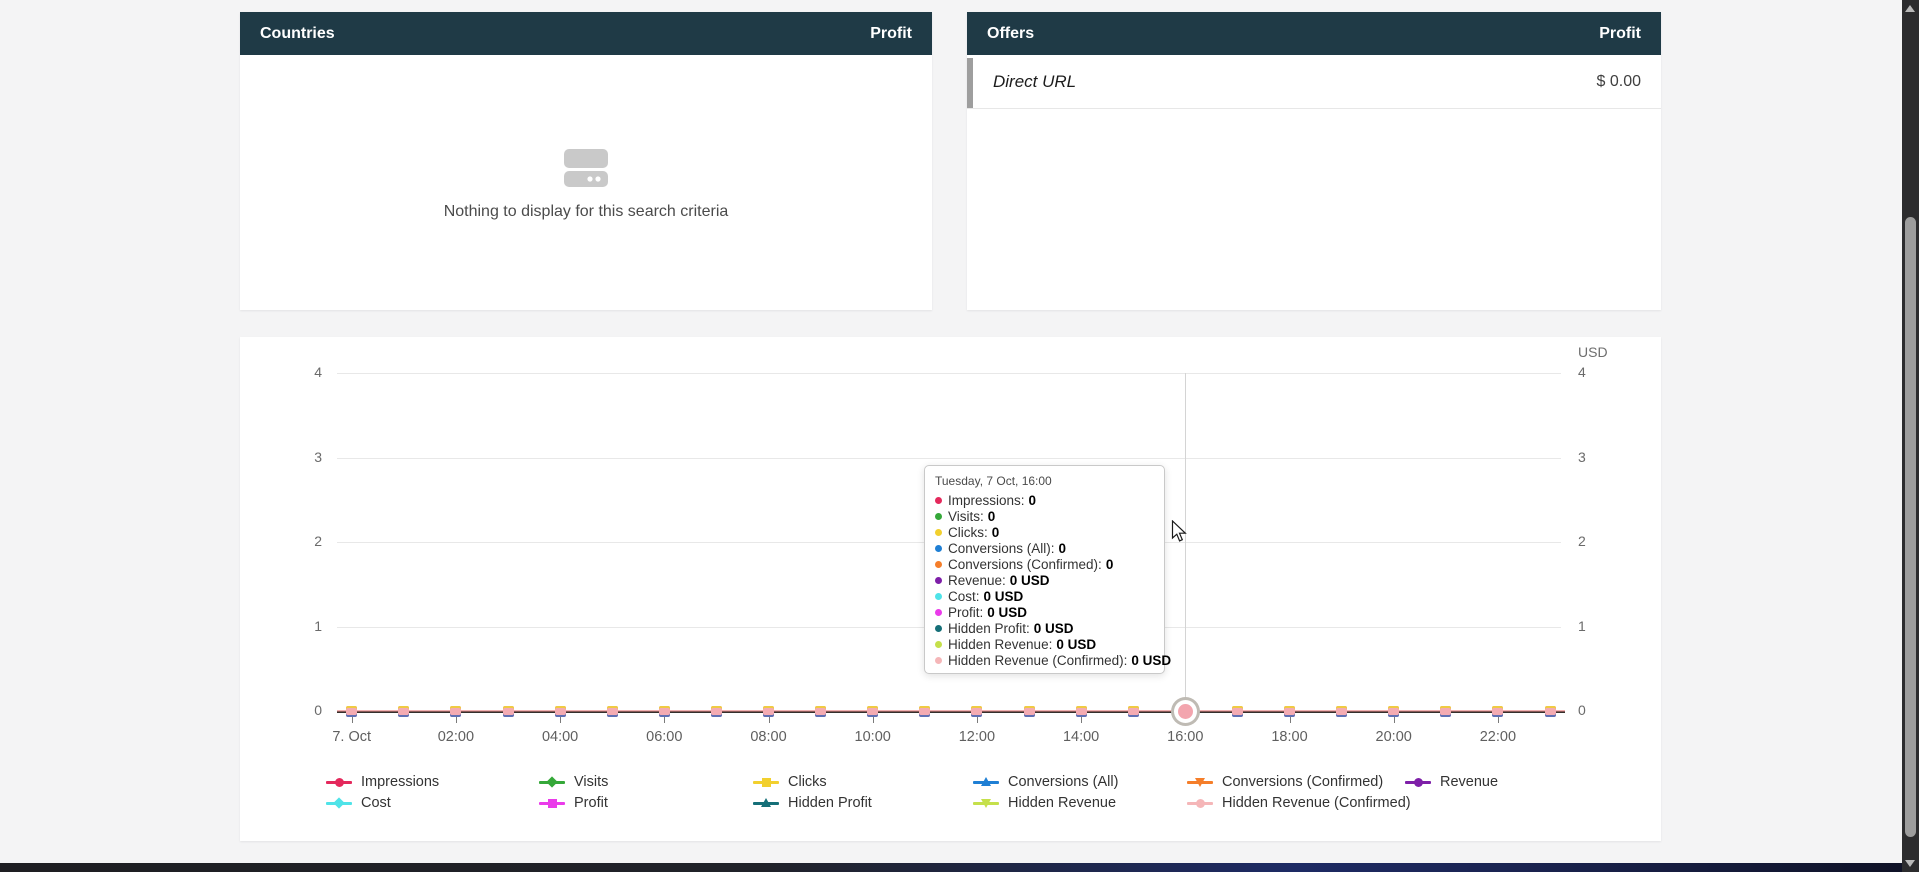 This screenshot has height=872, width=1919. Describe the element at coordinates (1185, 711) in the screenshot. I see `active-data-point` at that location.